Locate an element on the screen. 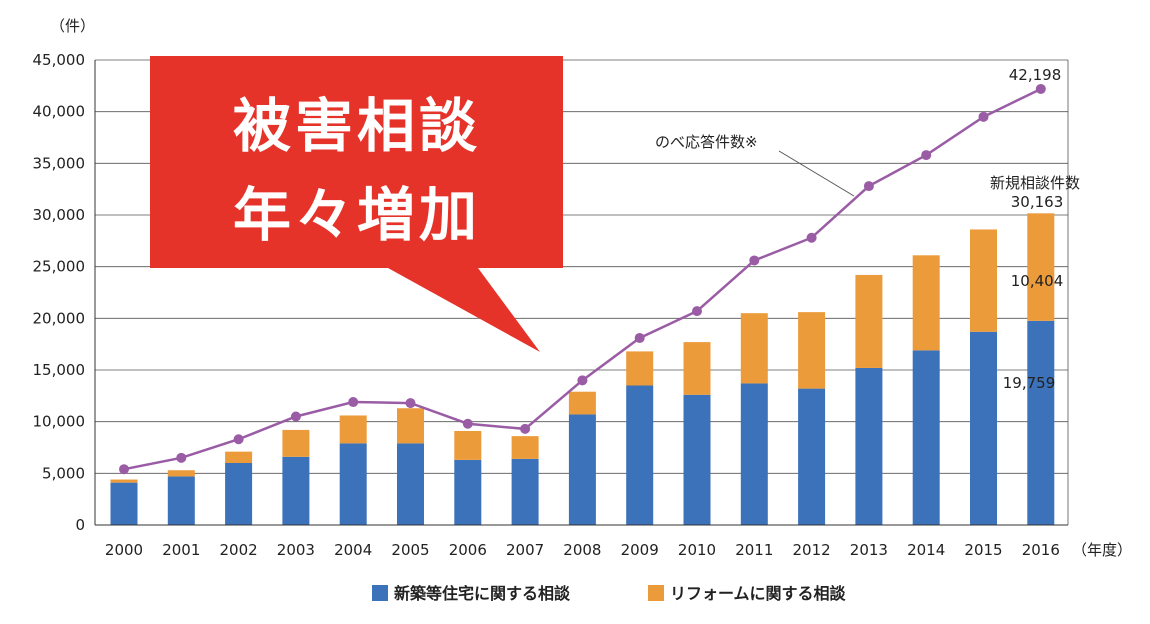 The image size is (1150, 624). x-tick-label: 2003 is located at coordinates (296, 550).